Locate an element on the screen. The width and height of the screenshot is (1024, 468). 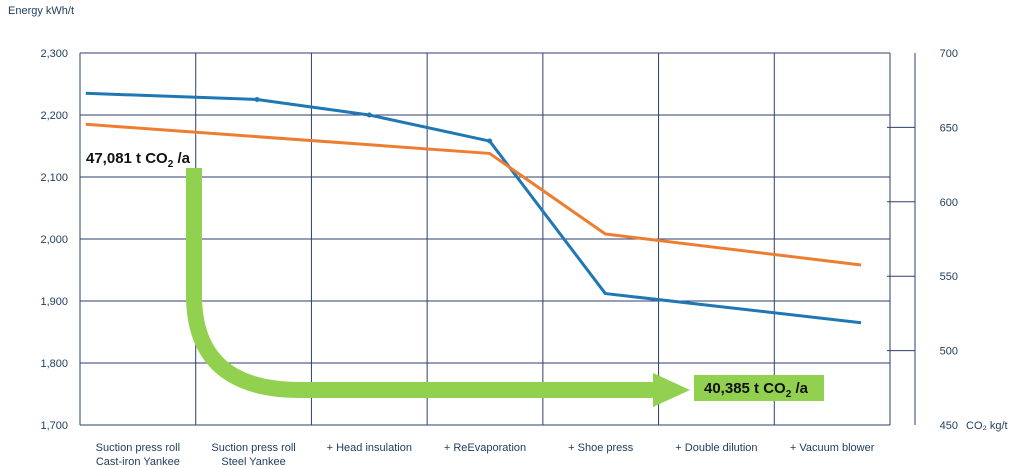
y-left-tick-label: 2,000 is located at coordinates (54, 240).